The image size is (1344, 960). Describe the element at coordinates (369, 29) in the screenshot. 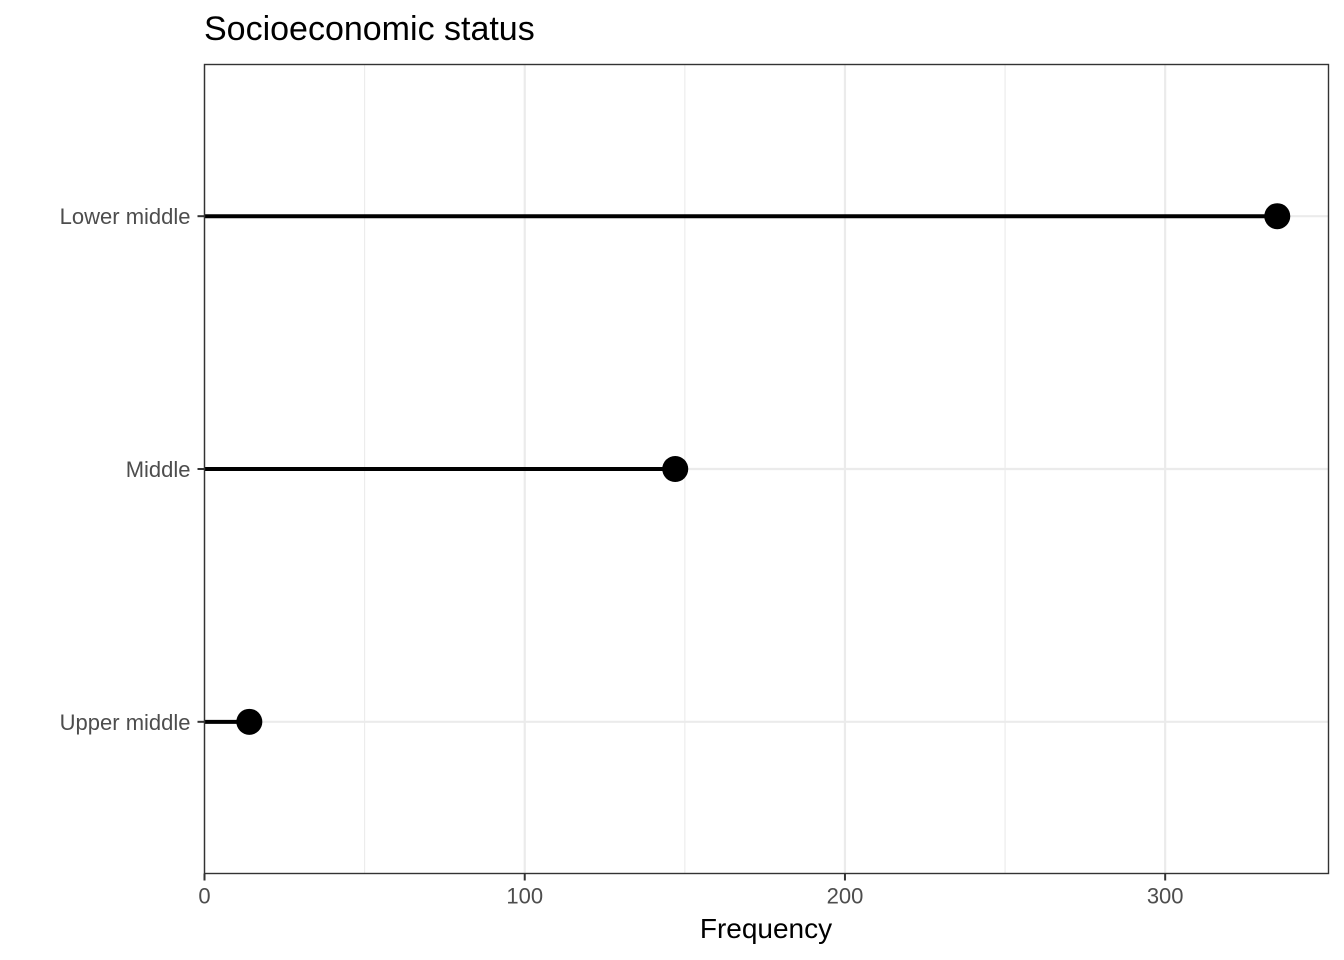

I see `chart-title: Socioeconomic status` at that location.